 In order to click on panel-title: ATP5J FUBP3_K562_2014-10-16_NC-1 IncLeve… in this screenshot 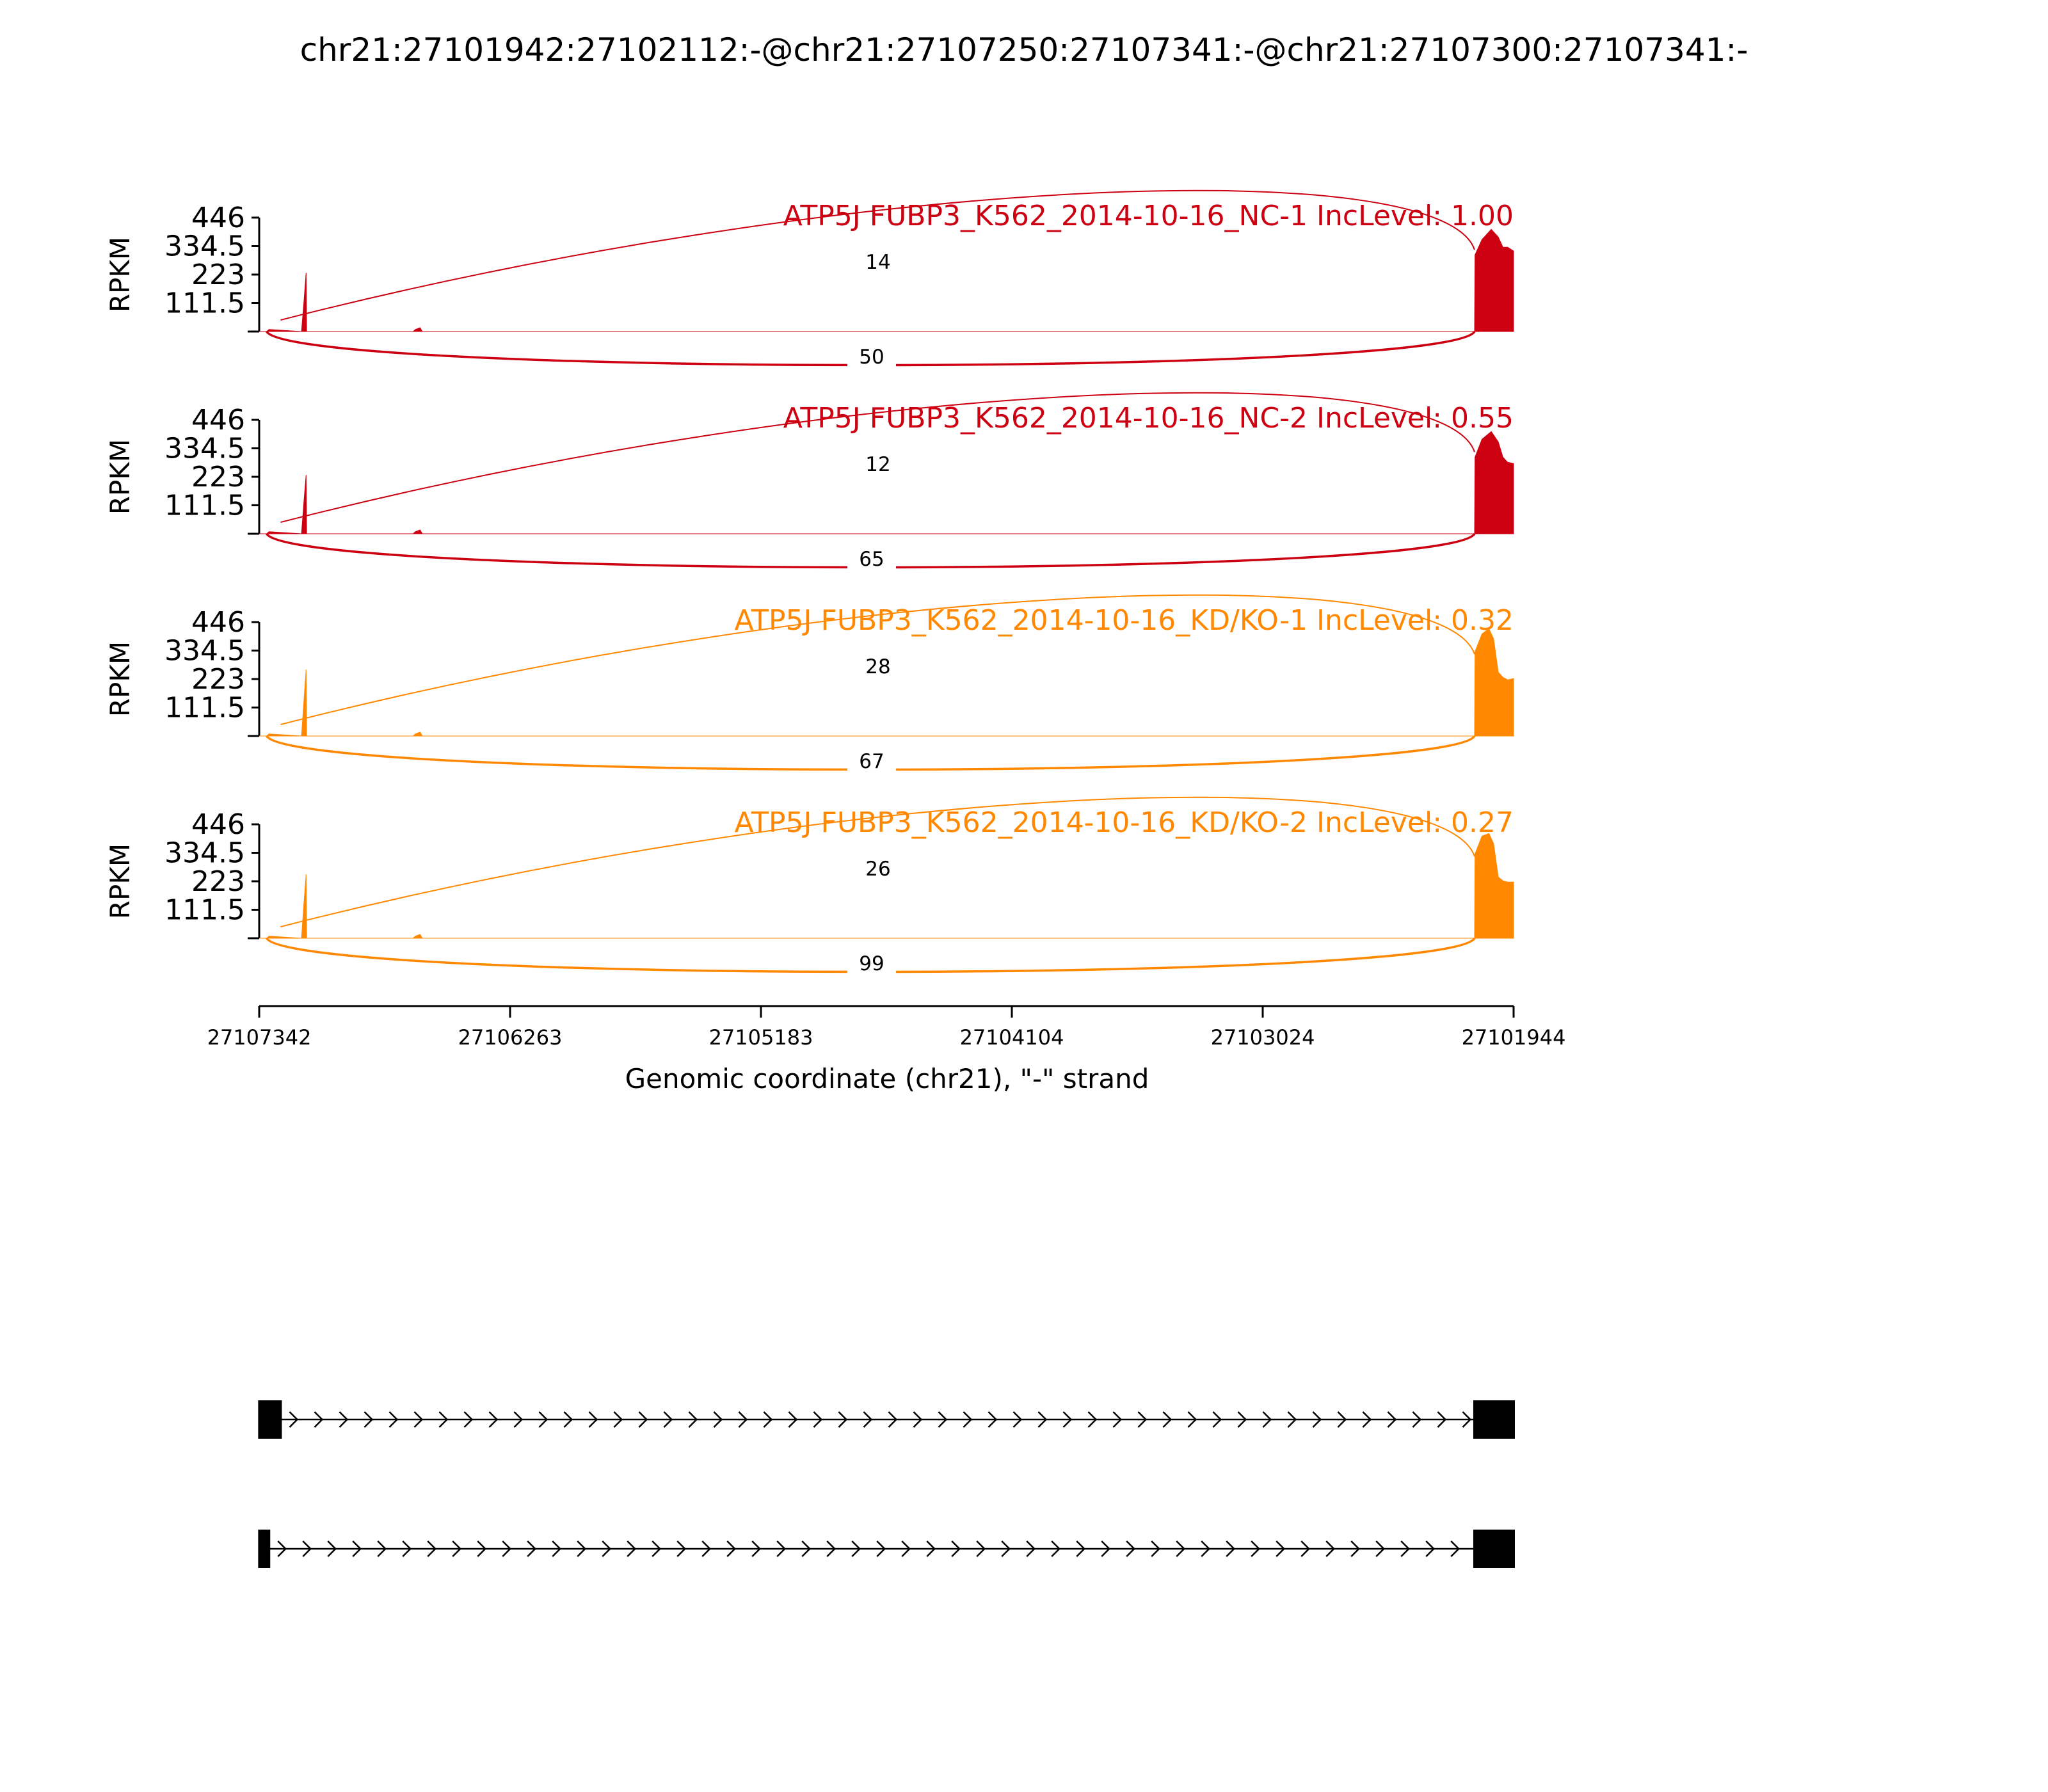, I will do `click(1148, 216)`.